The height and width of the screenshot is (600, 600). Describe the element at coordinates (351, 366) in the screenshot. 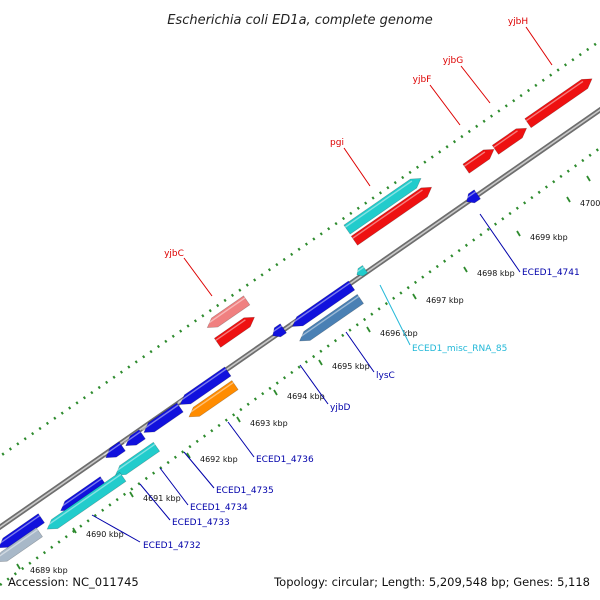

I see `tick-label: 4695 kbp` at that location.